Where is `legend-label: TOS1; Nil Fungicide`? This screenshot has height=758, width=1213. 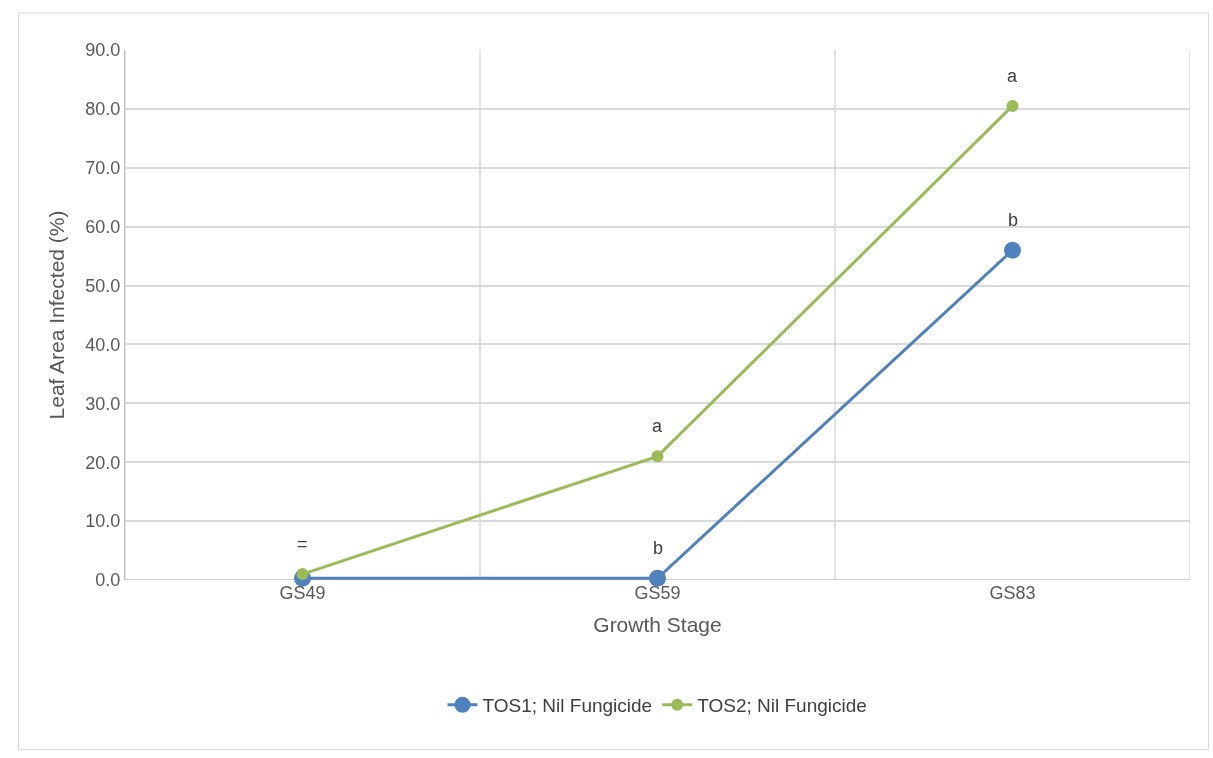 legend-label: TOS1; Nil Fungicide is located at coordinates (567, 706).